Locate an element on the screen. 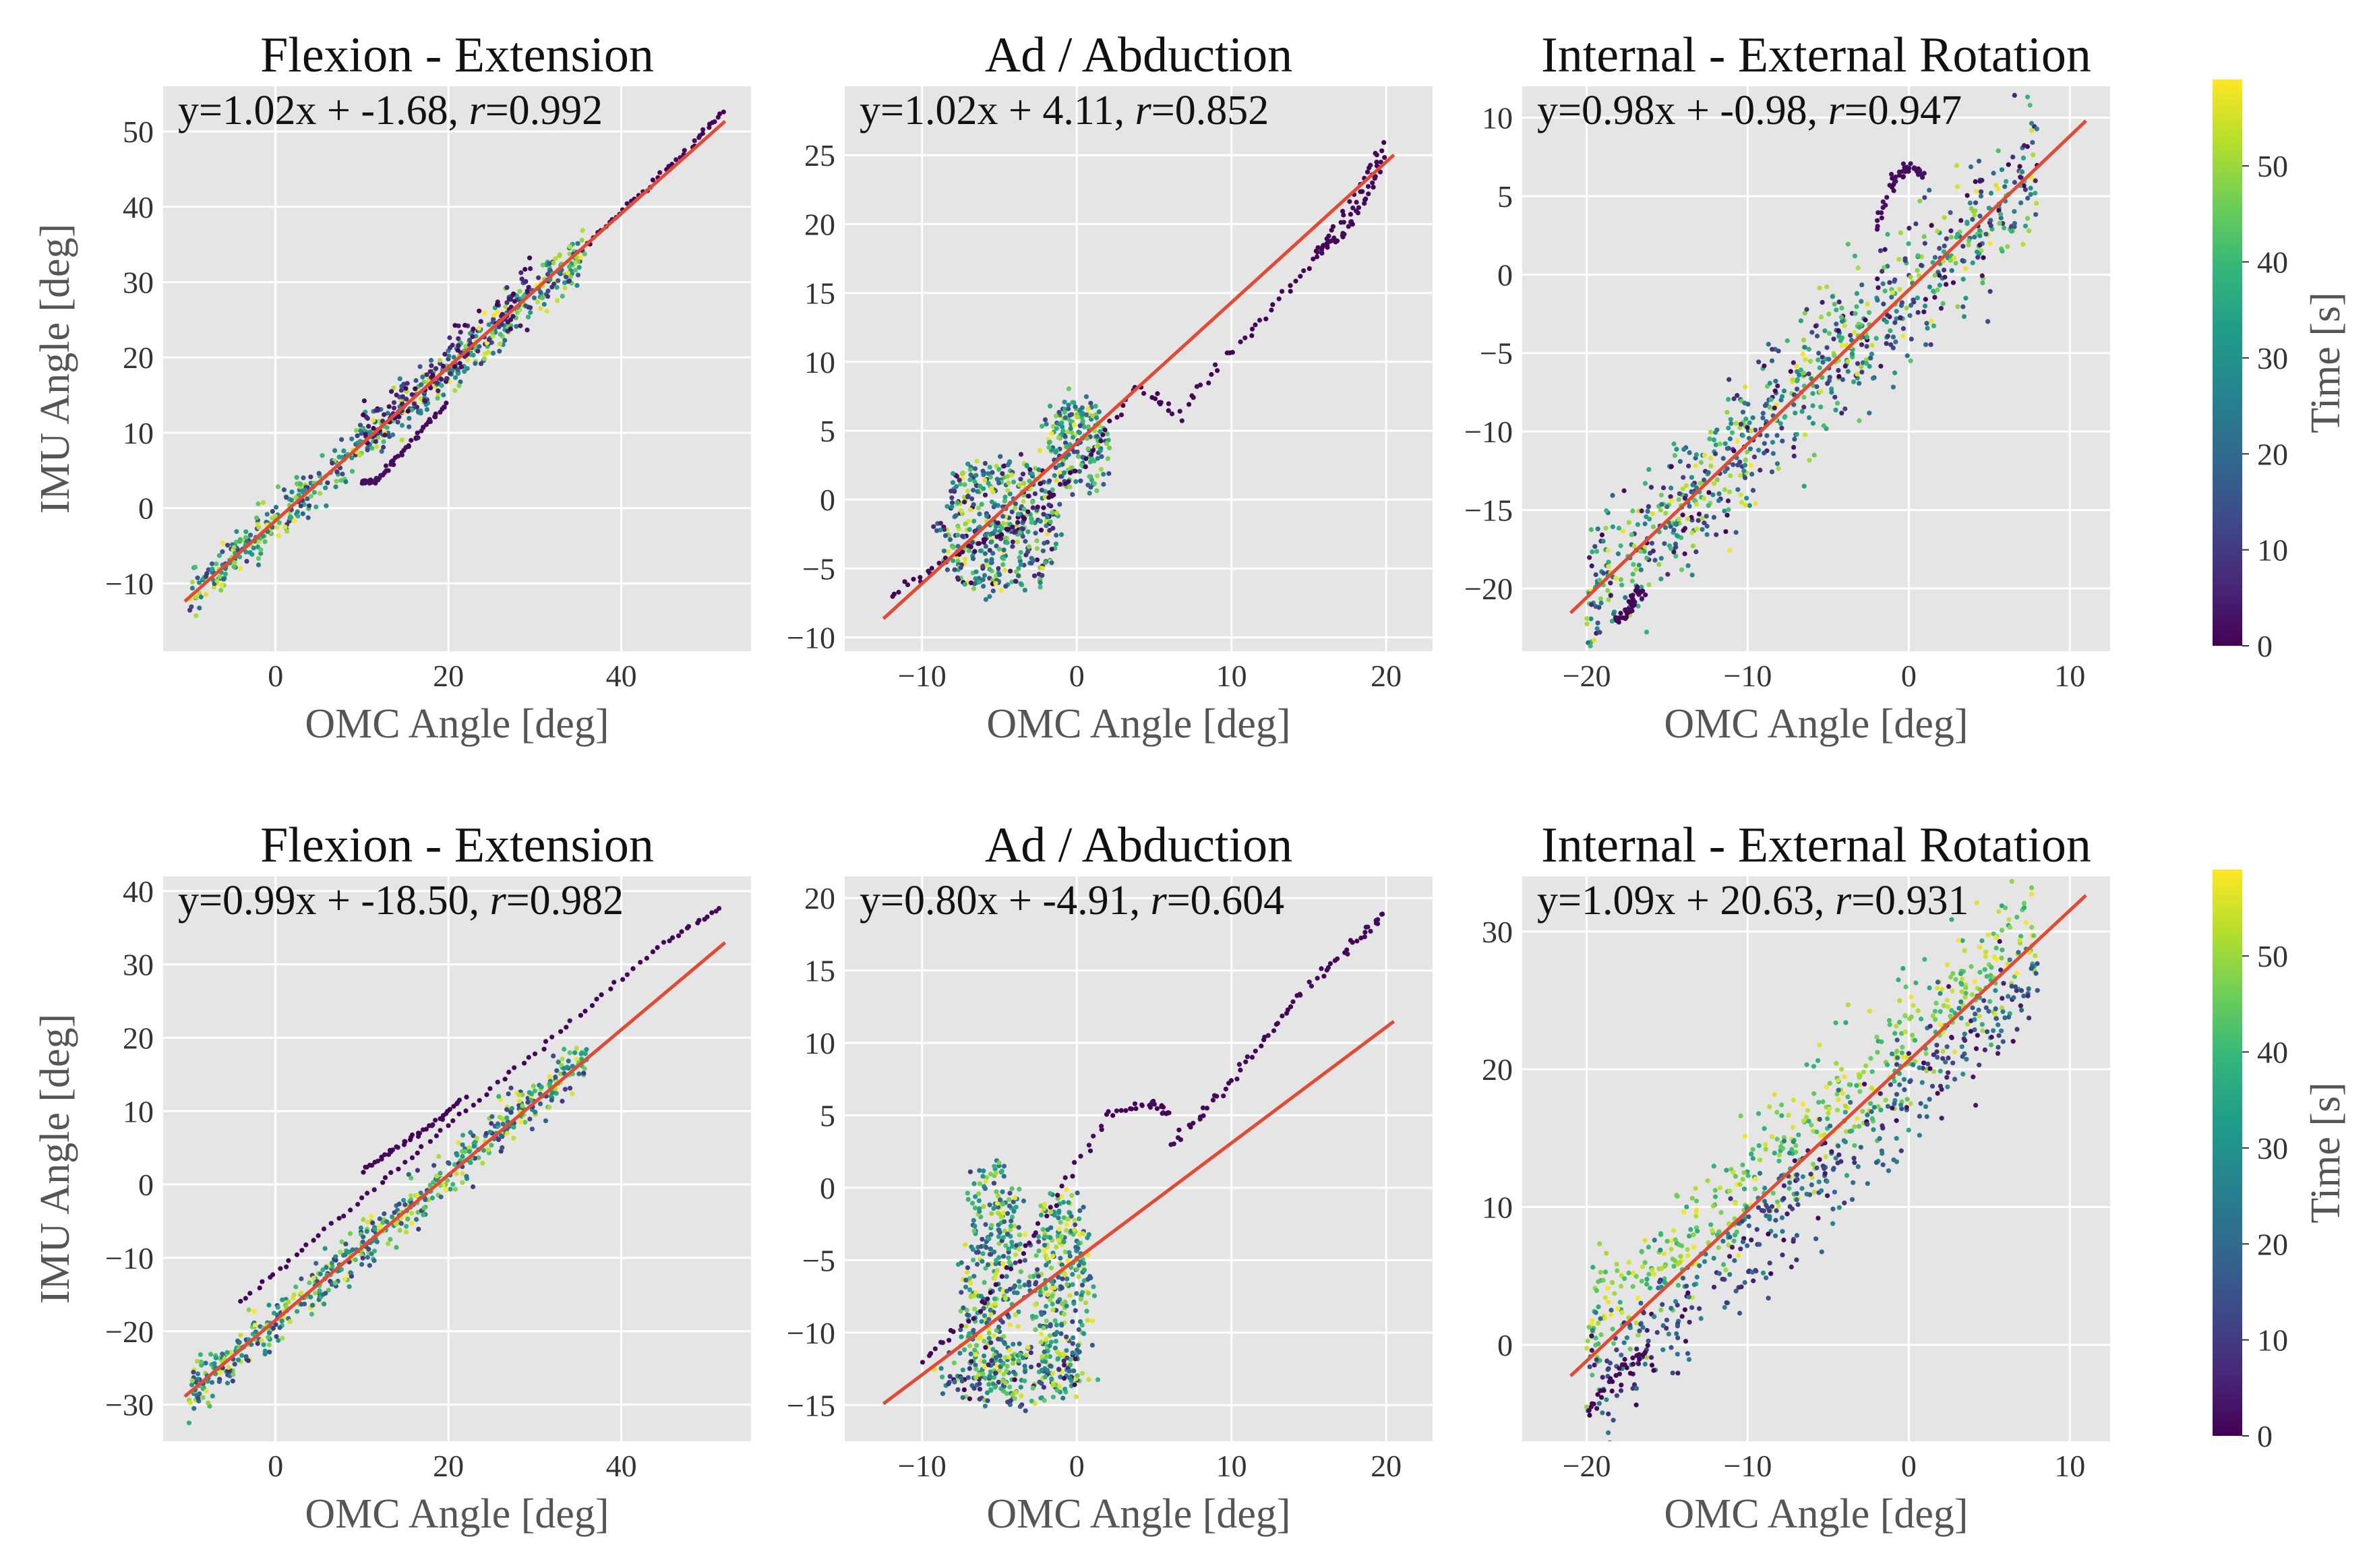 This screenshot has height=1568, width=2371. x-axis-label: OMC Angle [deg] is located at coordinates (457, 1514).